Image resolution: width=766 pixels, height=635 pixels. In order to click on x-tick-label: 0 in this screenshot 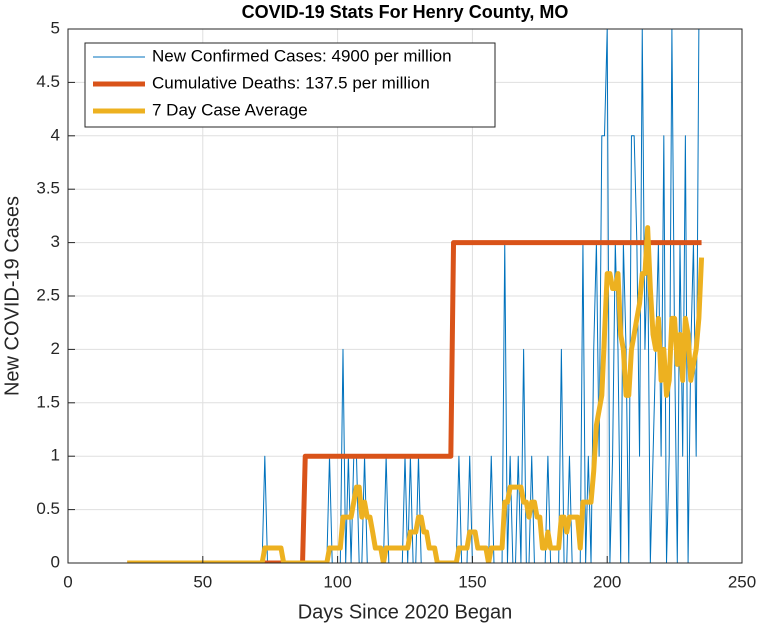, I will do `click(67, 581)`.